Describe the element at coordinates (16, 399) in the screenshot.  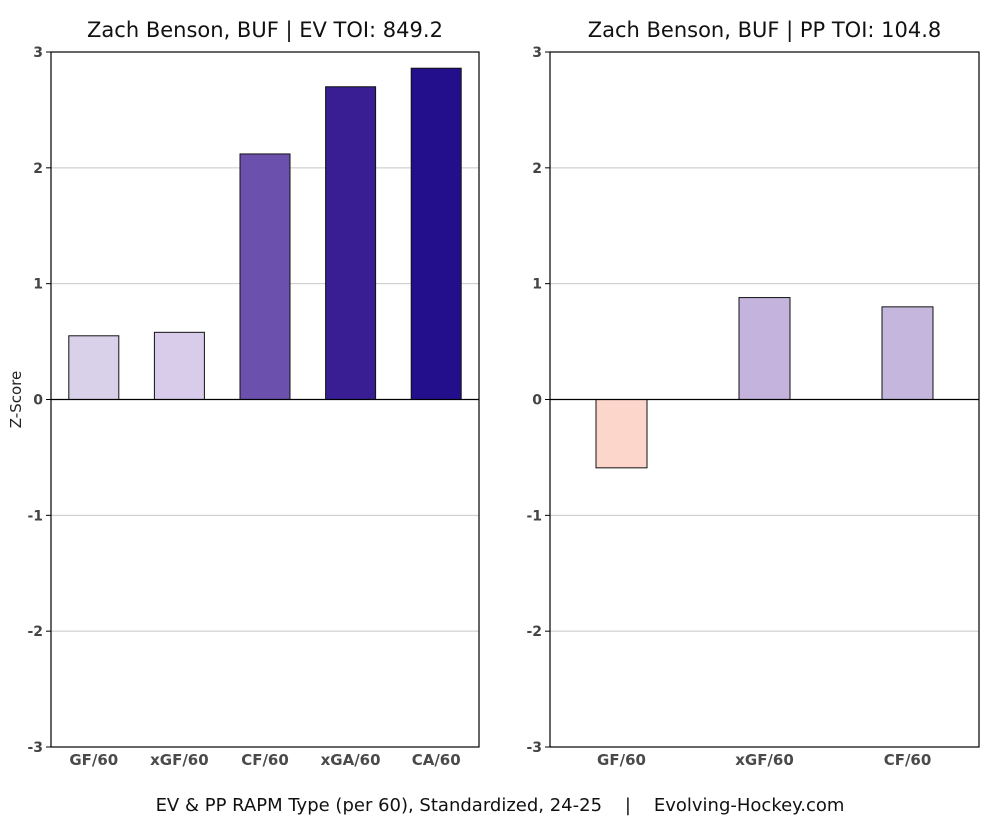
I see `y-axis-label: Z-Score` at that location.